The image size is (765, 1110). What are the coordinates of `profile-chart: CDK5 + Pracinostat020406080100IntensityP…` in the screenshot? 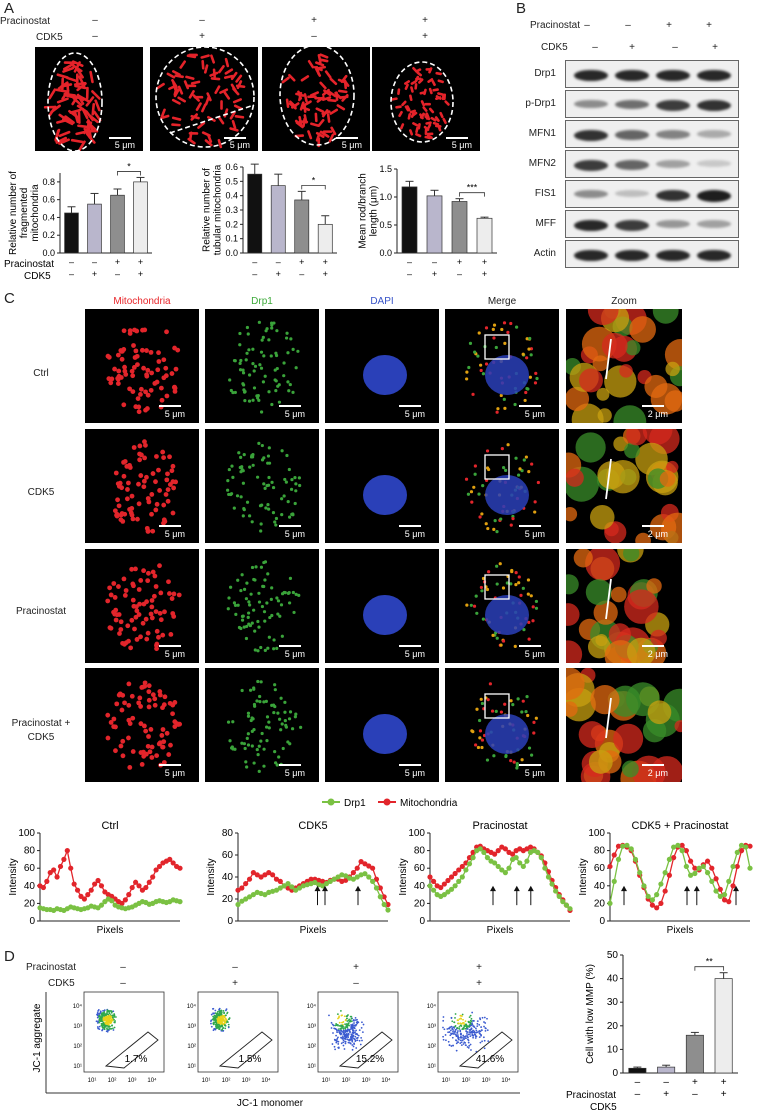 It's located at (665, 878).